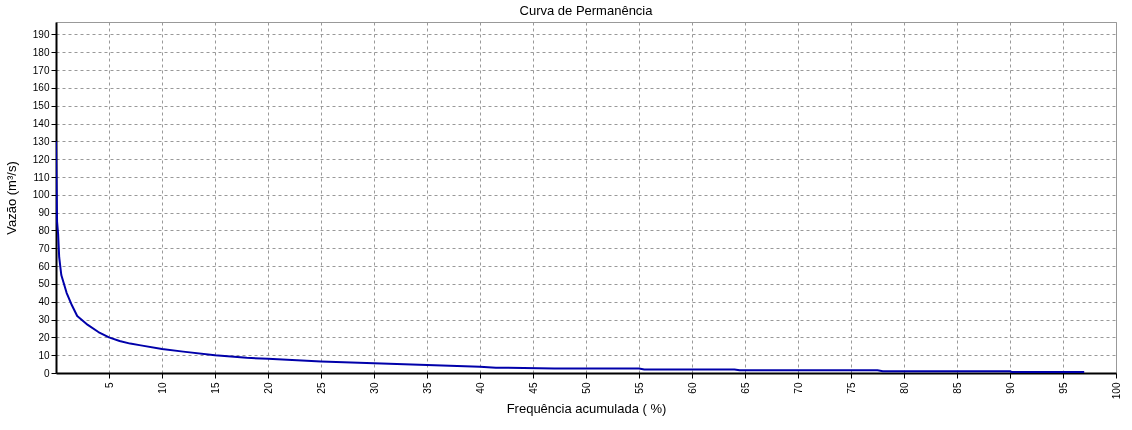 This screenshot has width=1132, height=430. I want to click on y-tick-label: 90, so click(44, 213).